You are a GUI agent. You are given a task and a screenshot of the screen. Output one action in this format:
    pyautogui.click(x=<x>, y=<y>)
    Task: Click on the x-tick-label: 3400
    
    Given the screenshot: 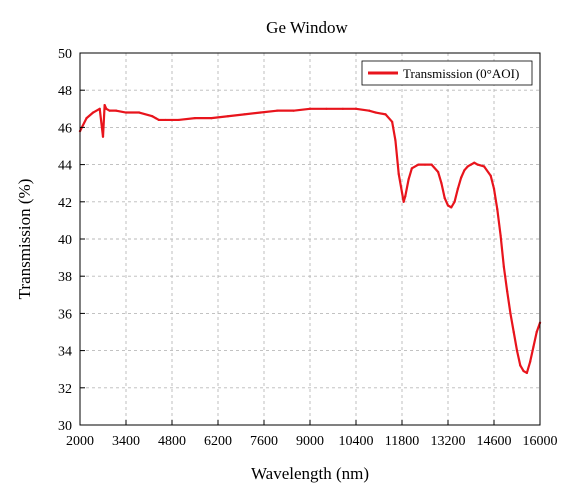 What is the action you would take?
    pyautogui.click(x=126, y=441)
    